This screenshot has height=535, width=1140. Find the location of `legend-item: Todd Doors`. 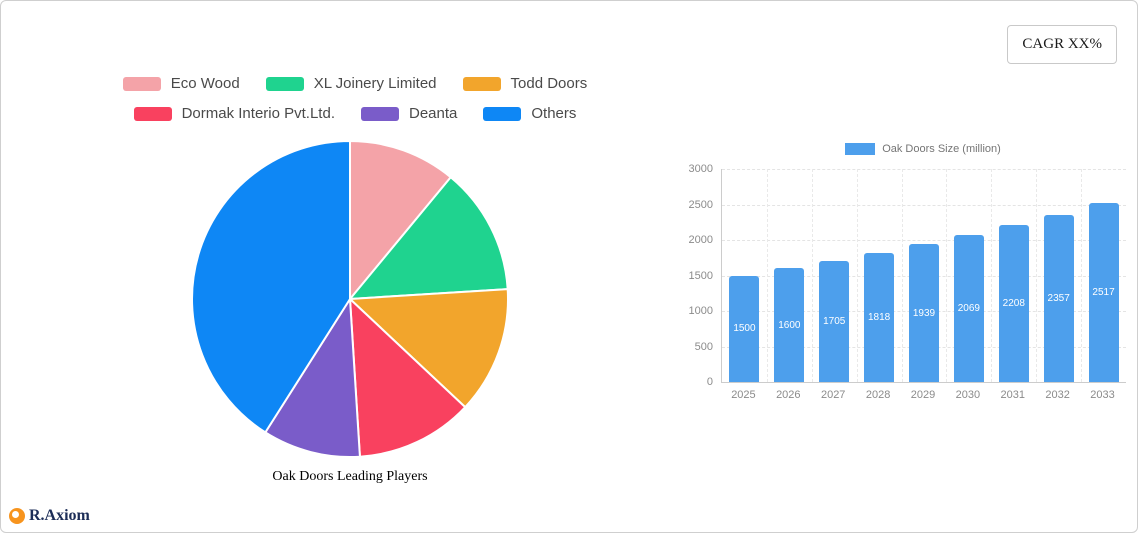

legend-item: Todd Doors is located at coordinates (525, 83).